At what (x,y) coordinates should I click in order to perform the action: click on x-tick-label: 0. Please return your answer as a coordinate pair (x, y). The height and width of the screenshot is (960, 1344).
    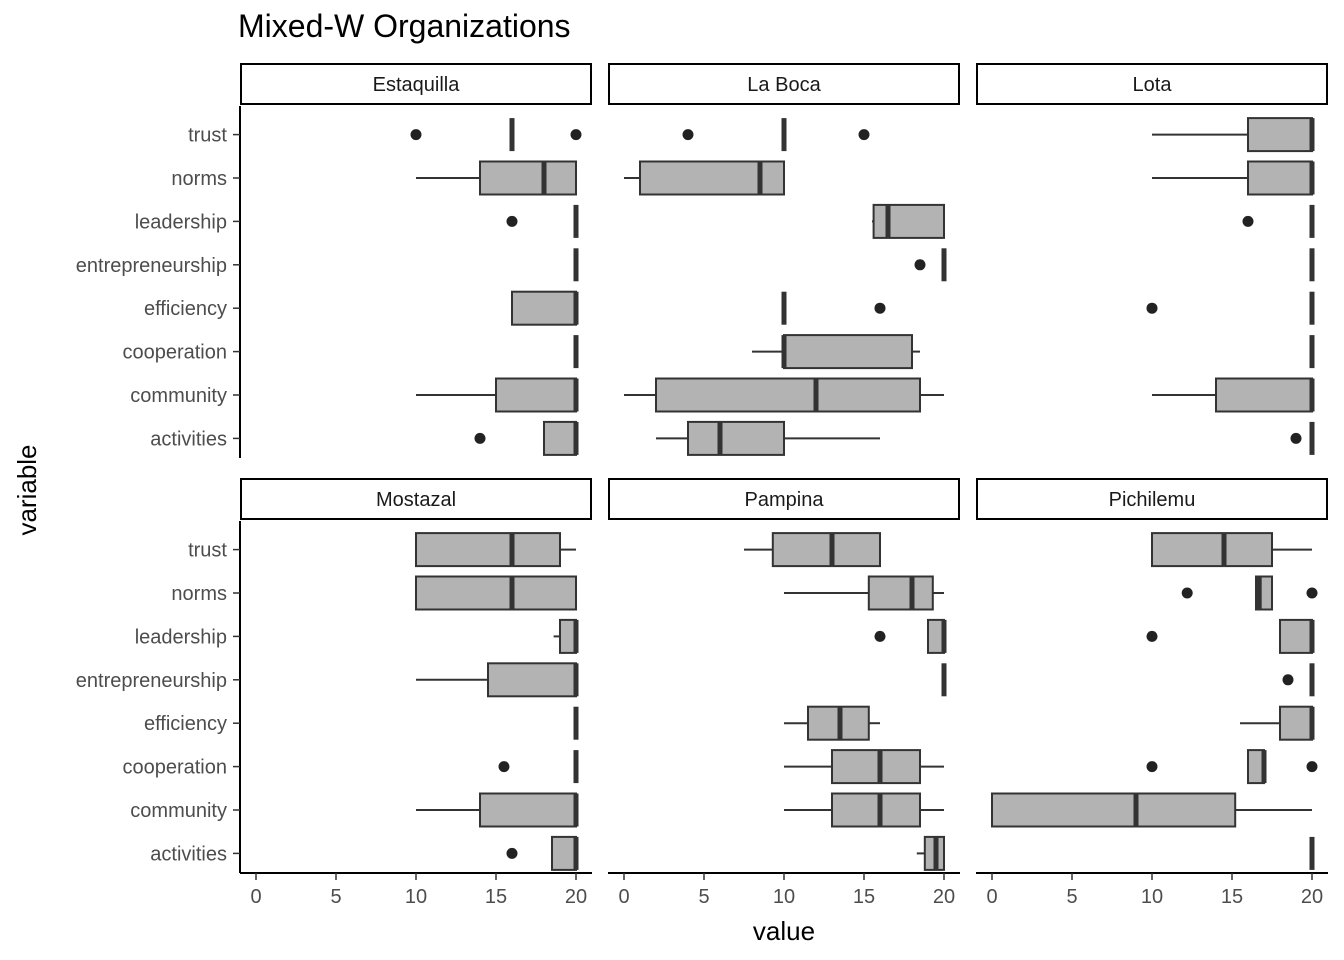
    Looking at the image, I should click on (255, 897).